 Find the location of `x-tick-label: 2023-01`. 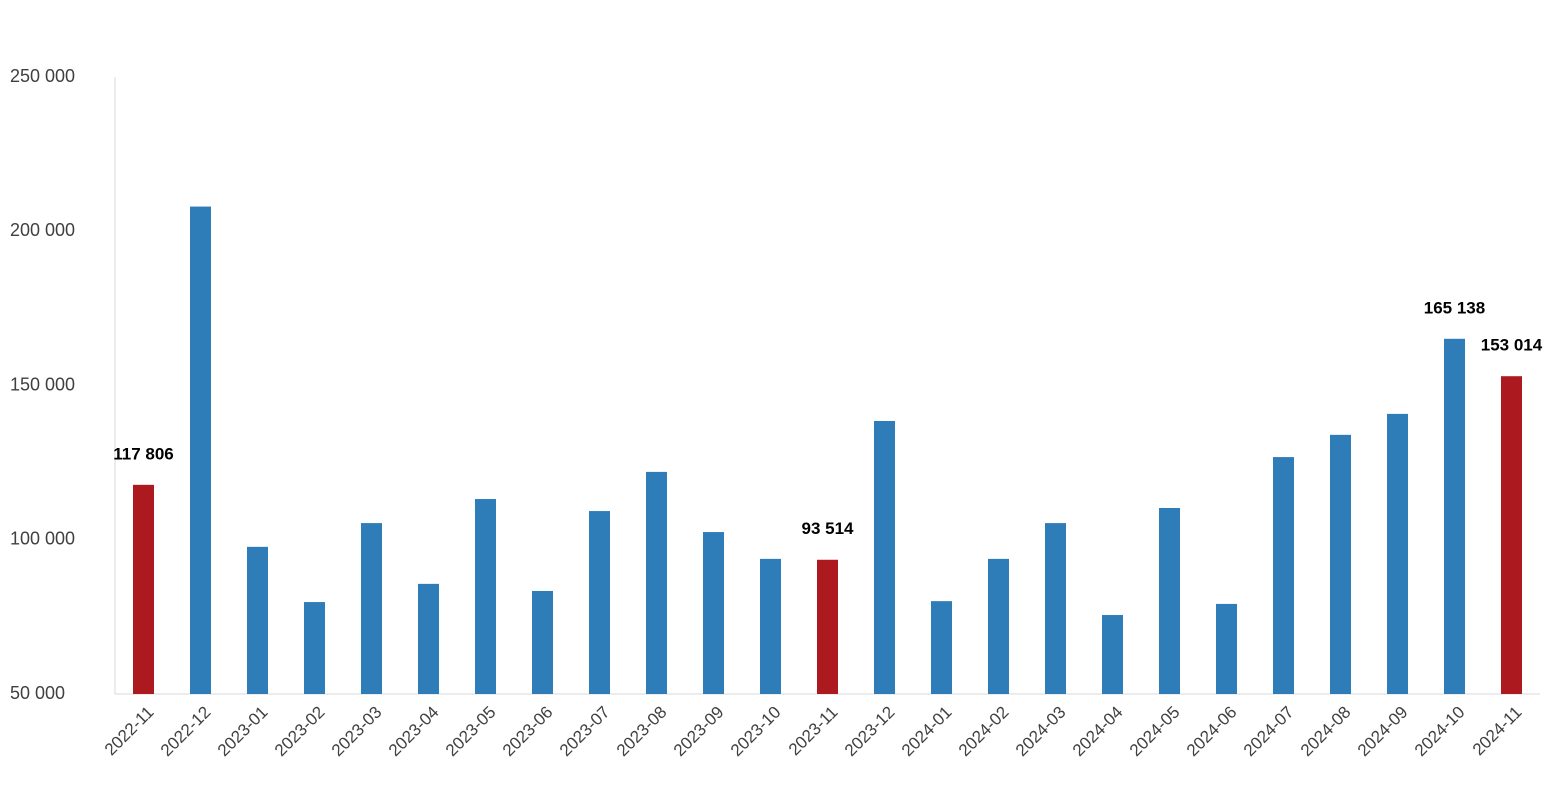

x-tick-label: 2023-01 is located at coordinates (243, 732).